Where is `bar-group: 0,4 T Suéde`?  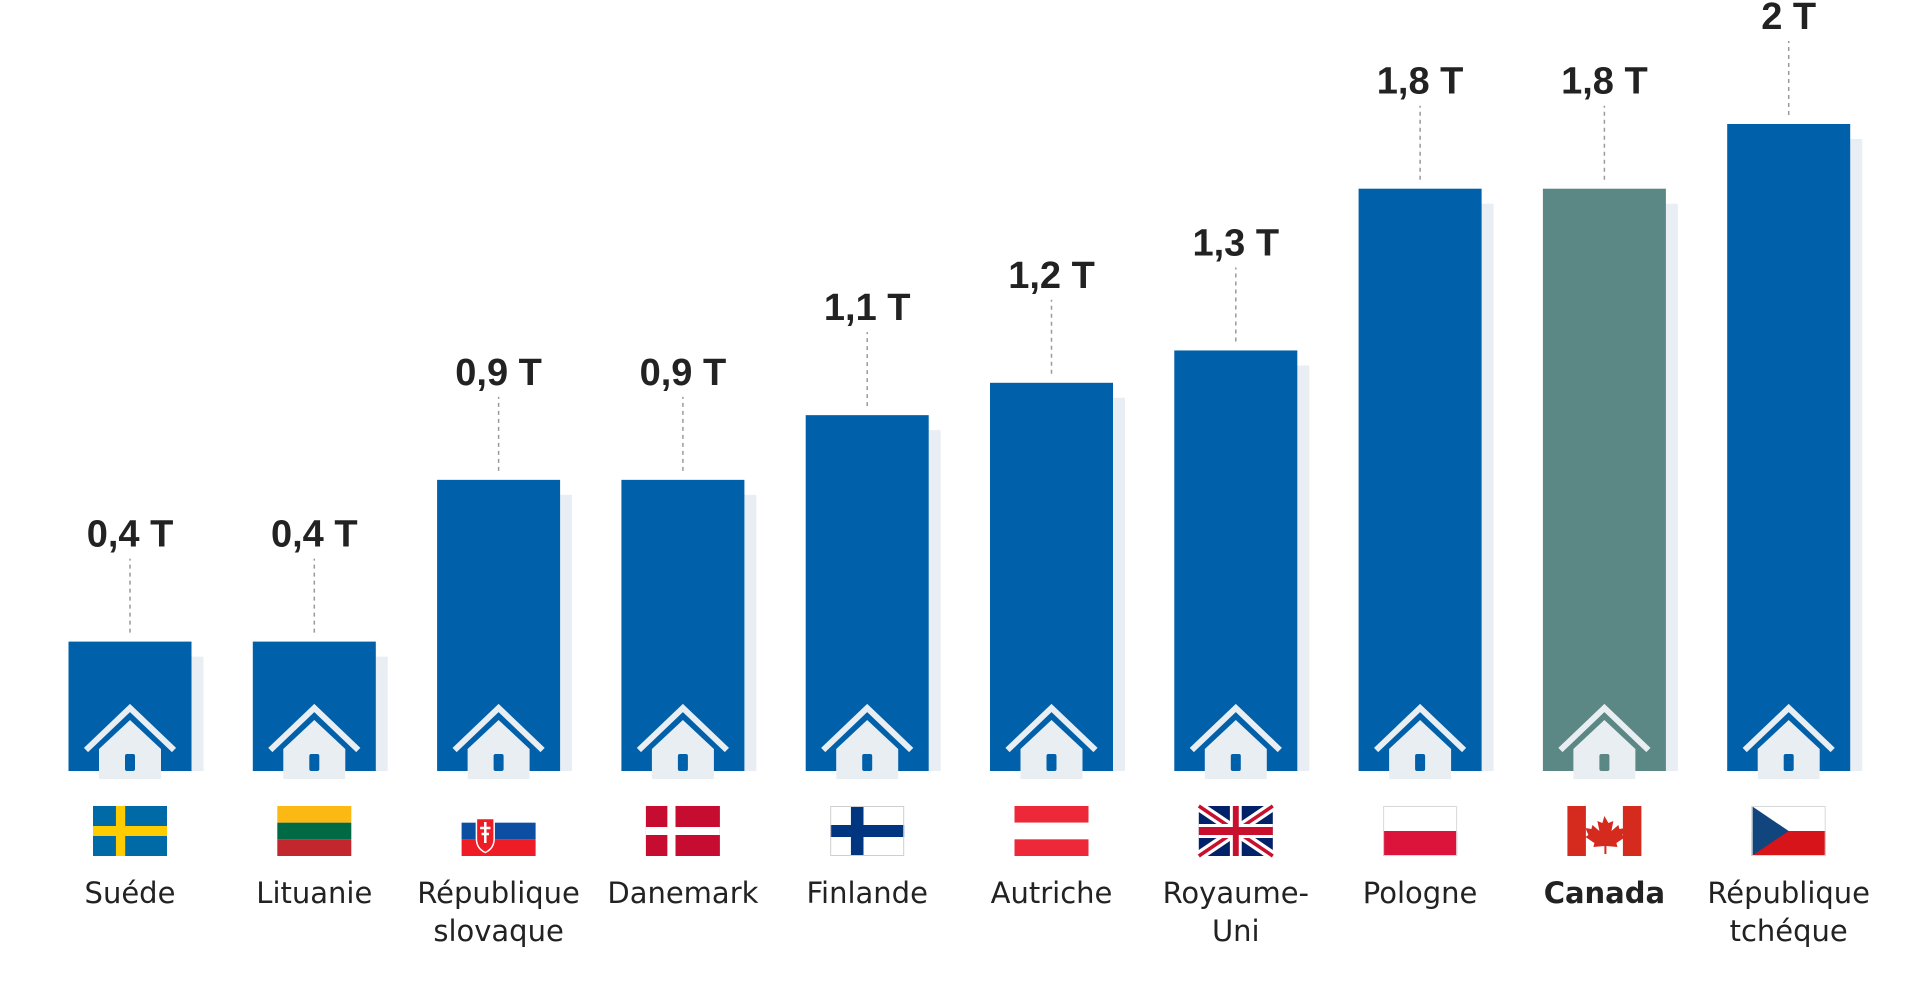
bar-group: 0,4 T Suéde is located at coordinates (136, 712).